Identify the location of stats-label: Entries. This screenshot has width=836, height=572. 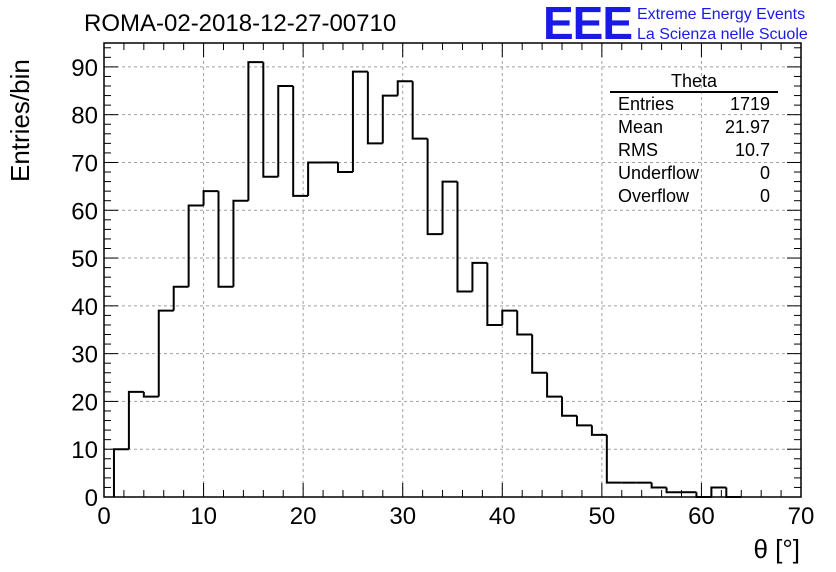
(646, 104).